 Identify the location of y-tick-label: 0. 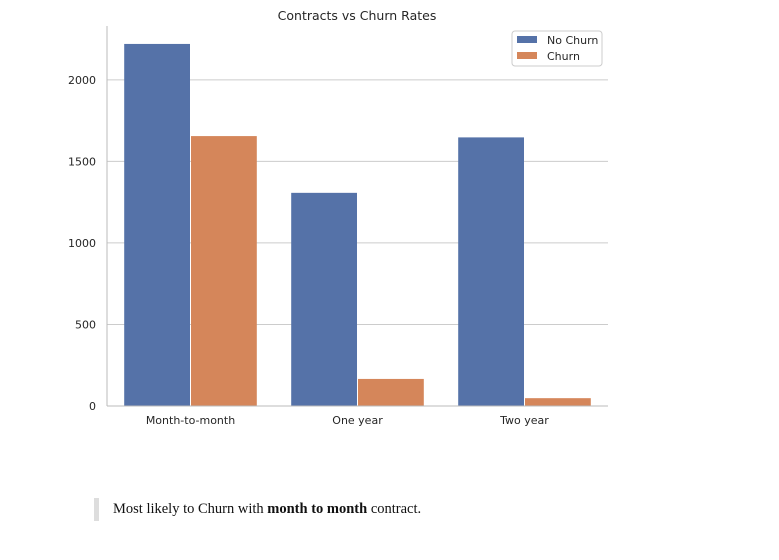
(92, 406).